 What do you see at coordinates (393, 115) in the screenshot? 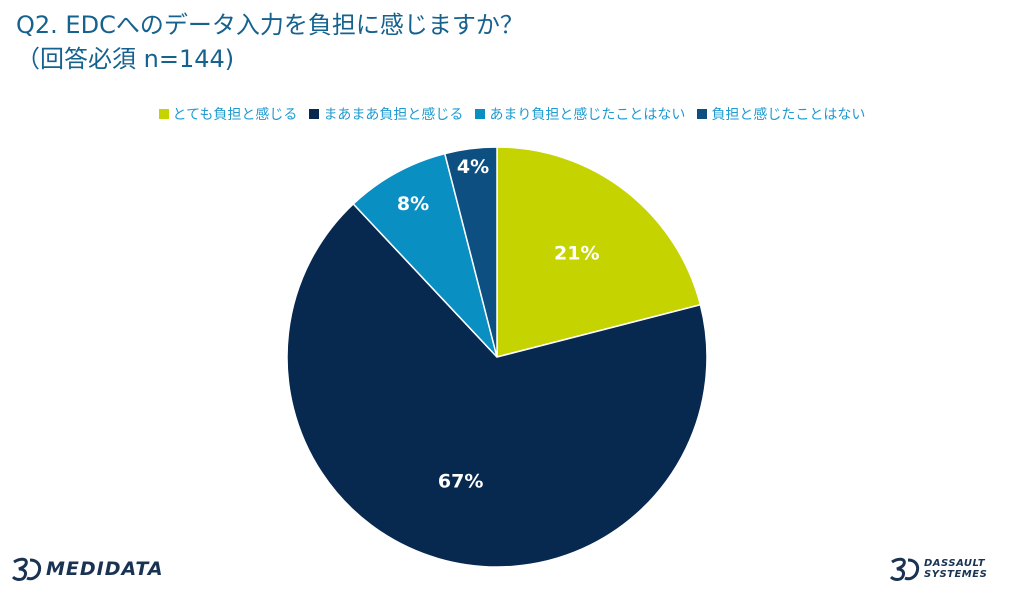
I see `legend-label: まあまあ負担と感じる` at bounding box center [393, 115].